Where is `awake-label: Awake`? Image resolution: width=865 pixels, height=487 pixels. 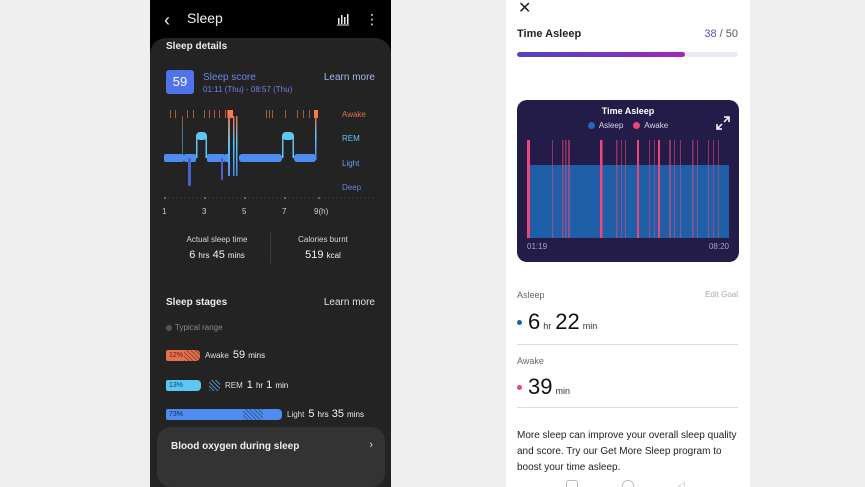
awake-label: Awake is located at coordinates (530, 361).